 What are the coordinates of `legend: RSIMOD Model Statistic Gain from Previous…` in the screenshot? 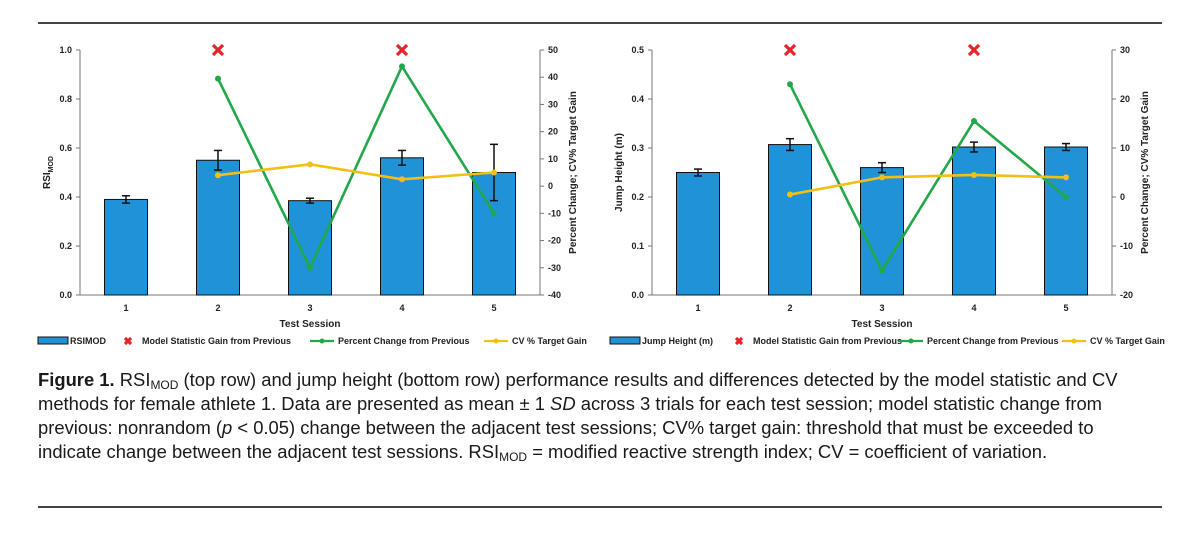 It's located at (312, 341).